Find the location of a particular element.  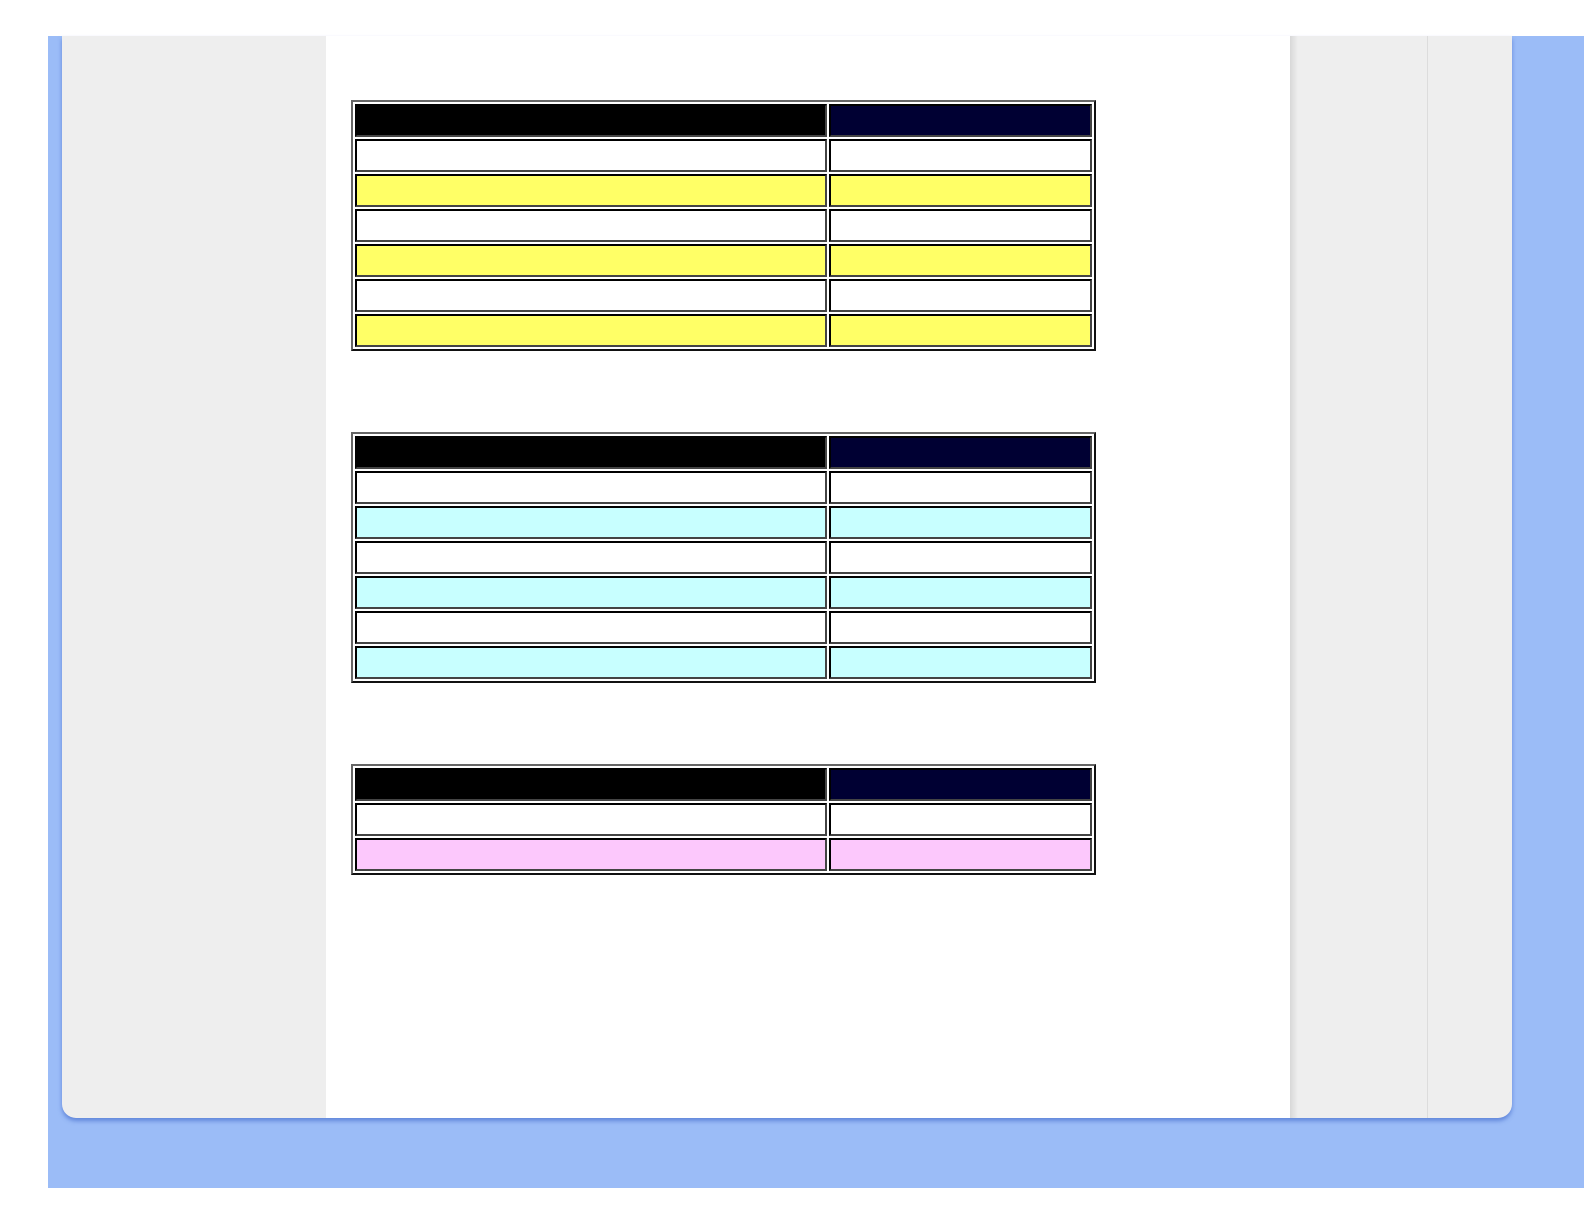

right-panel-shade is located at coordinates (1294, 577).